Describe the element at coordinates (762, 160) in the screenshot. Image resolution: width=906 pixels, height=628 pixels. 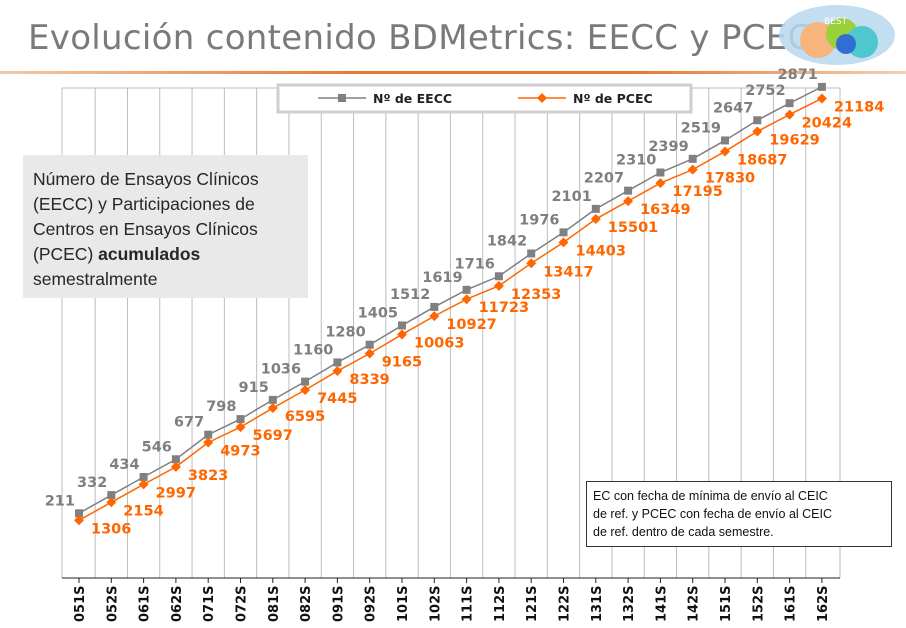
I see `pcec-data-label: 18687` at that location.